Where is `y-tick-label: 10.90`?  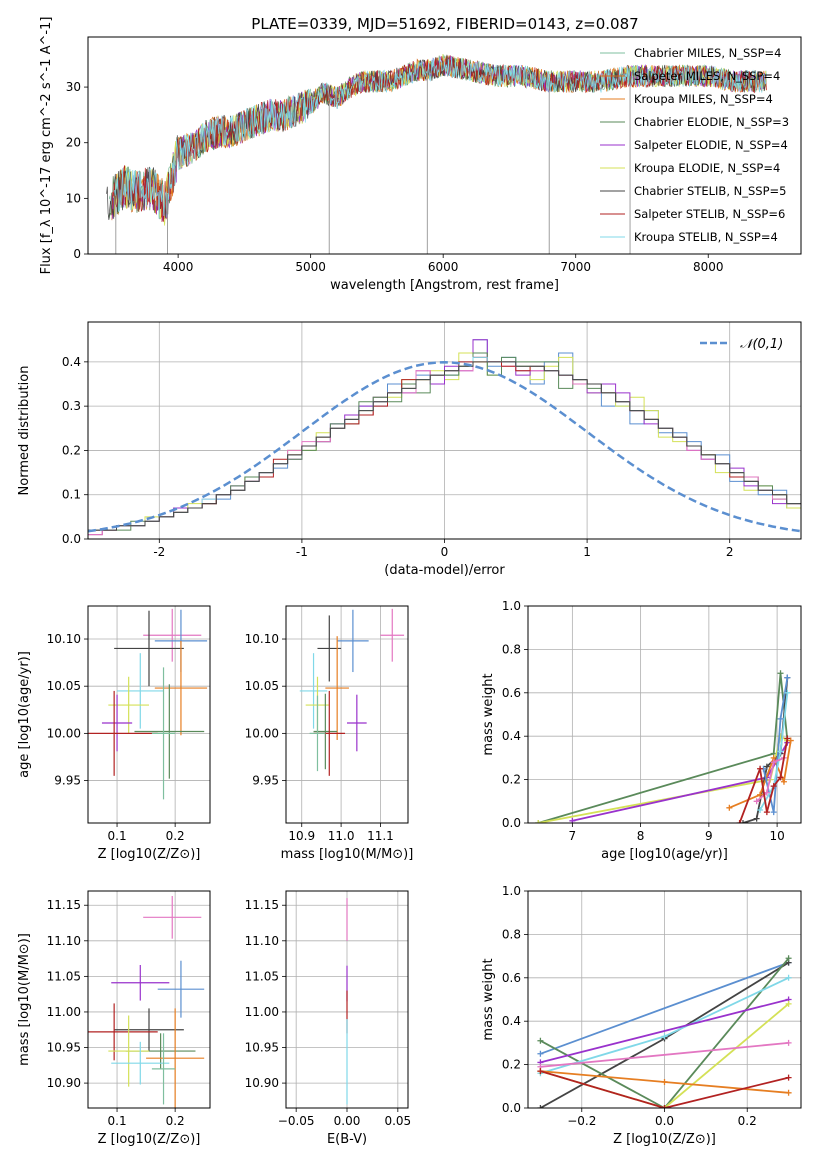
y-tick-label: 10.90 is located at coordinates (64, 1083).